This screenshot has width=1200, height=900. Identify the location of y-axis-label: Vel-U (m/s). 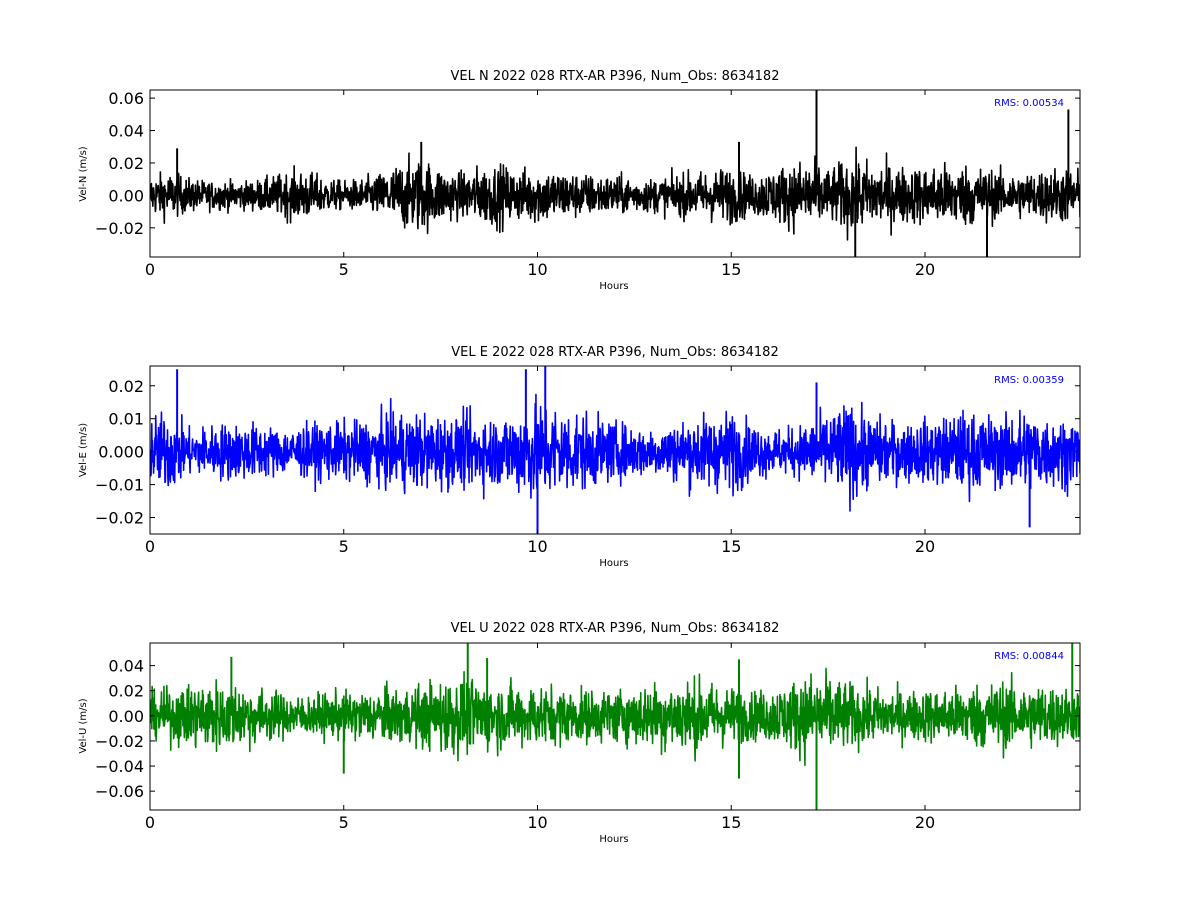
(83, 725).